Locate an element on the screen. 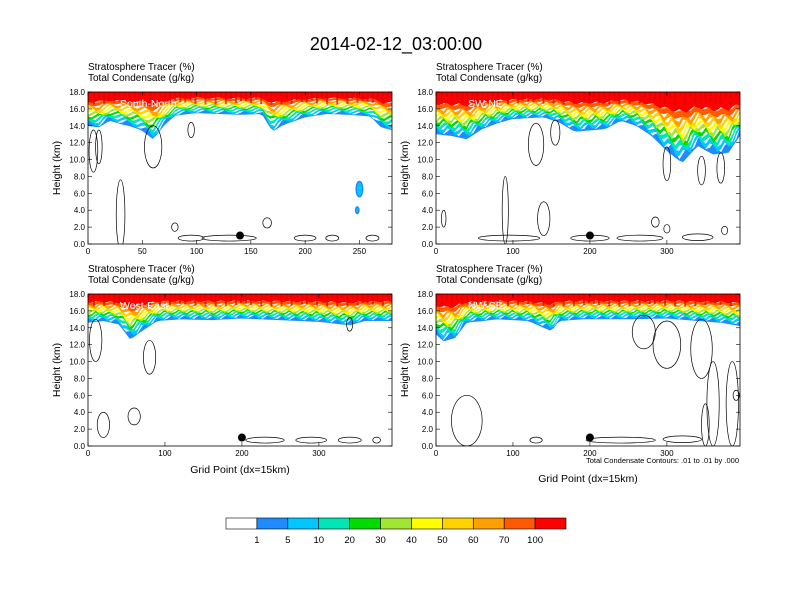 The height and width of the screenshot is (612, 792). x-tick-label: 200 is located at coordinates (590, 251).